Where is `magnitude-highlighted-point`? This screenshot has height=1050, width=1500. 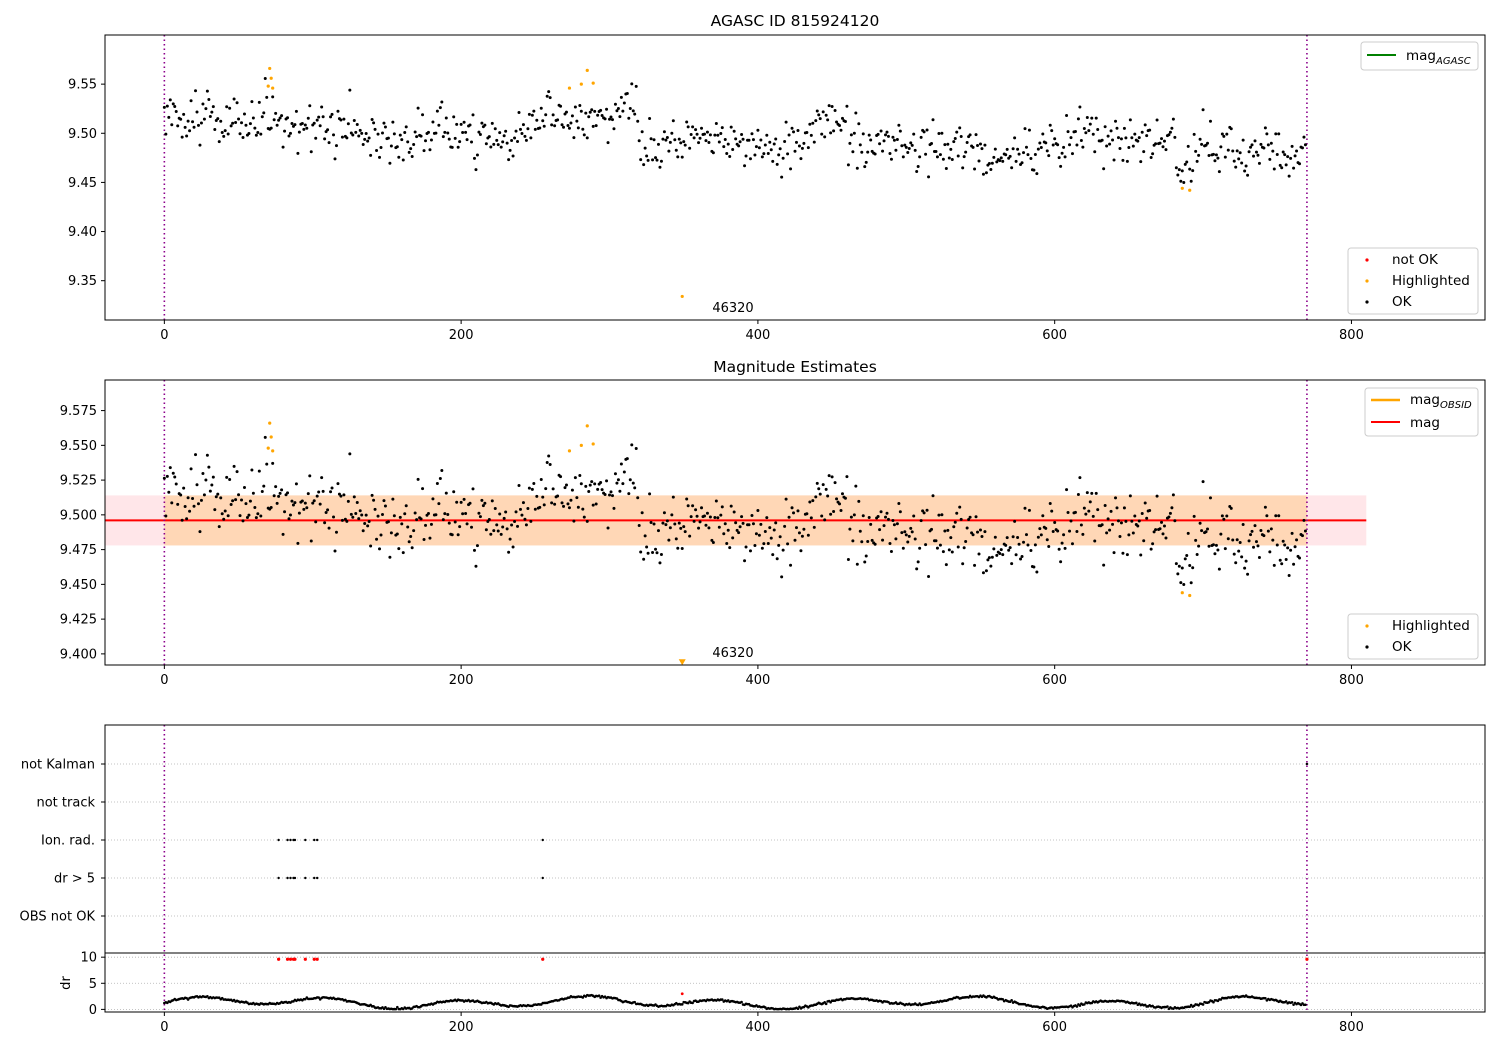
magnitude-highlighted-point is located at coordinates (271, 437).